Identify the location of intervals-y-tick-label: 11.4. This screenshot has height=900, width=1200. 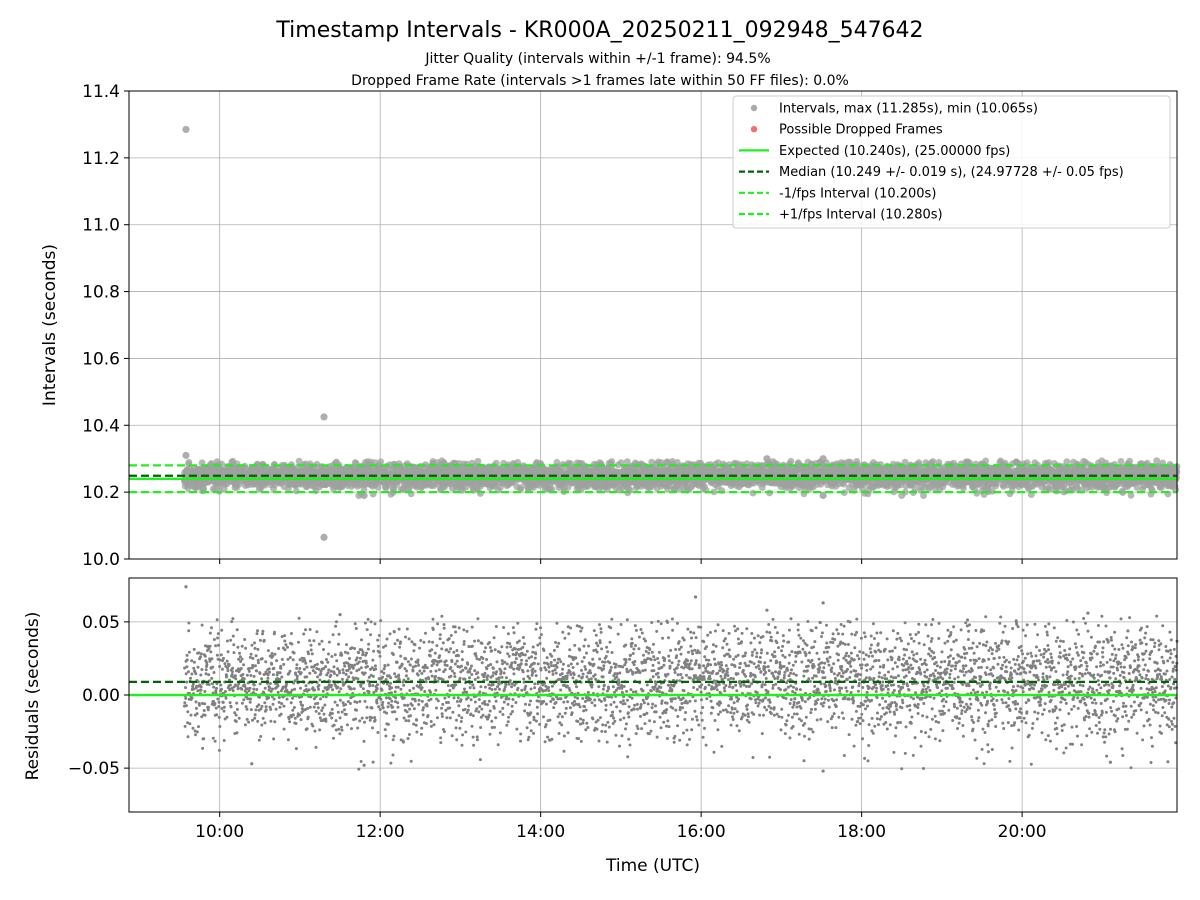
(101, 92).